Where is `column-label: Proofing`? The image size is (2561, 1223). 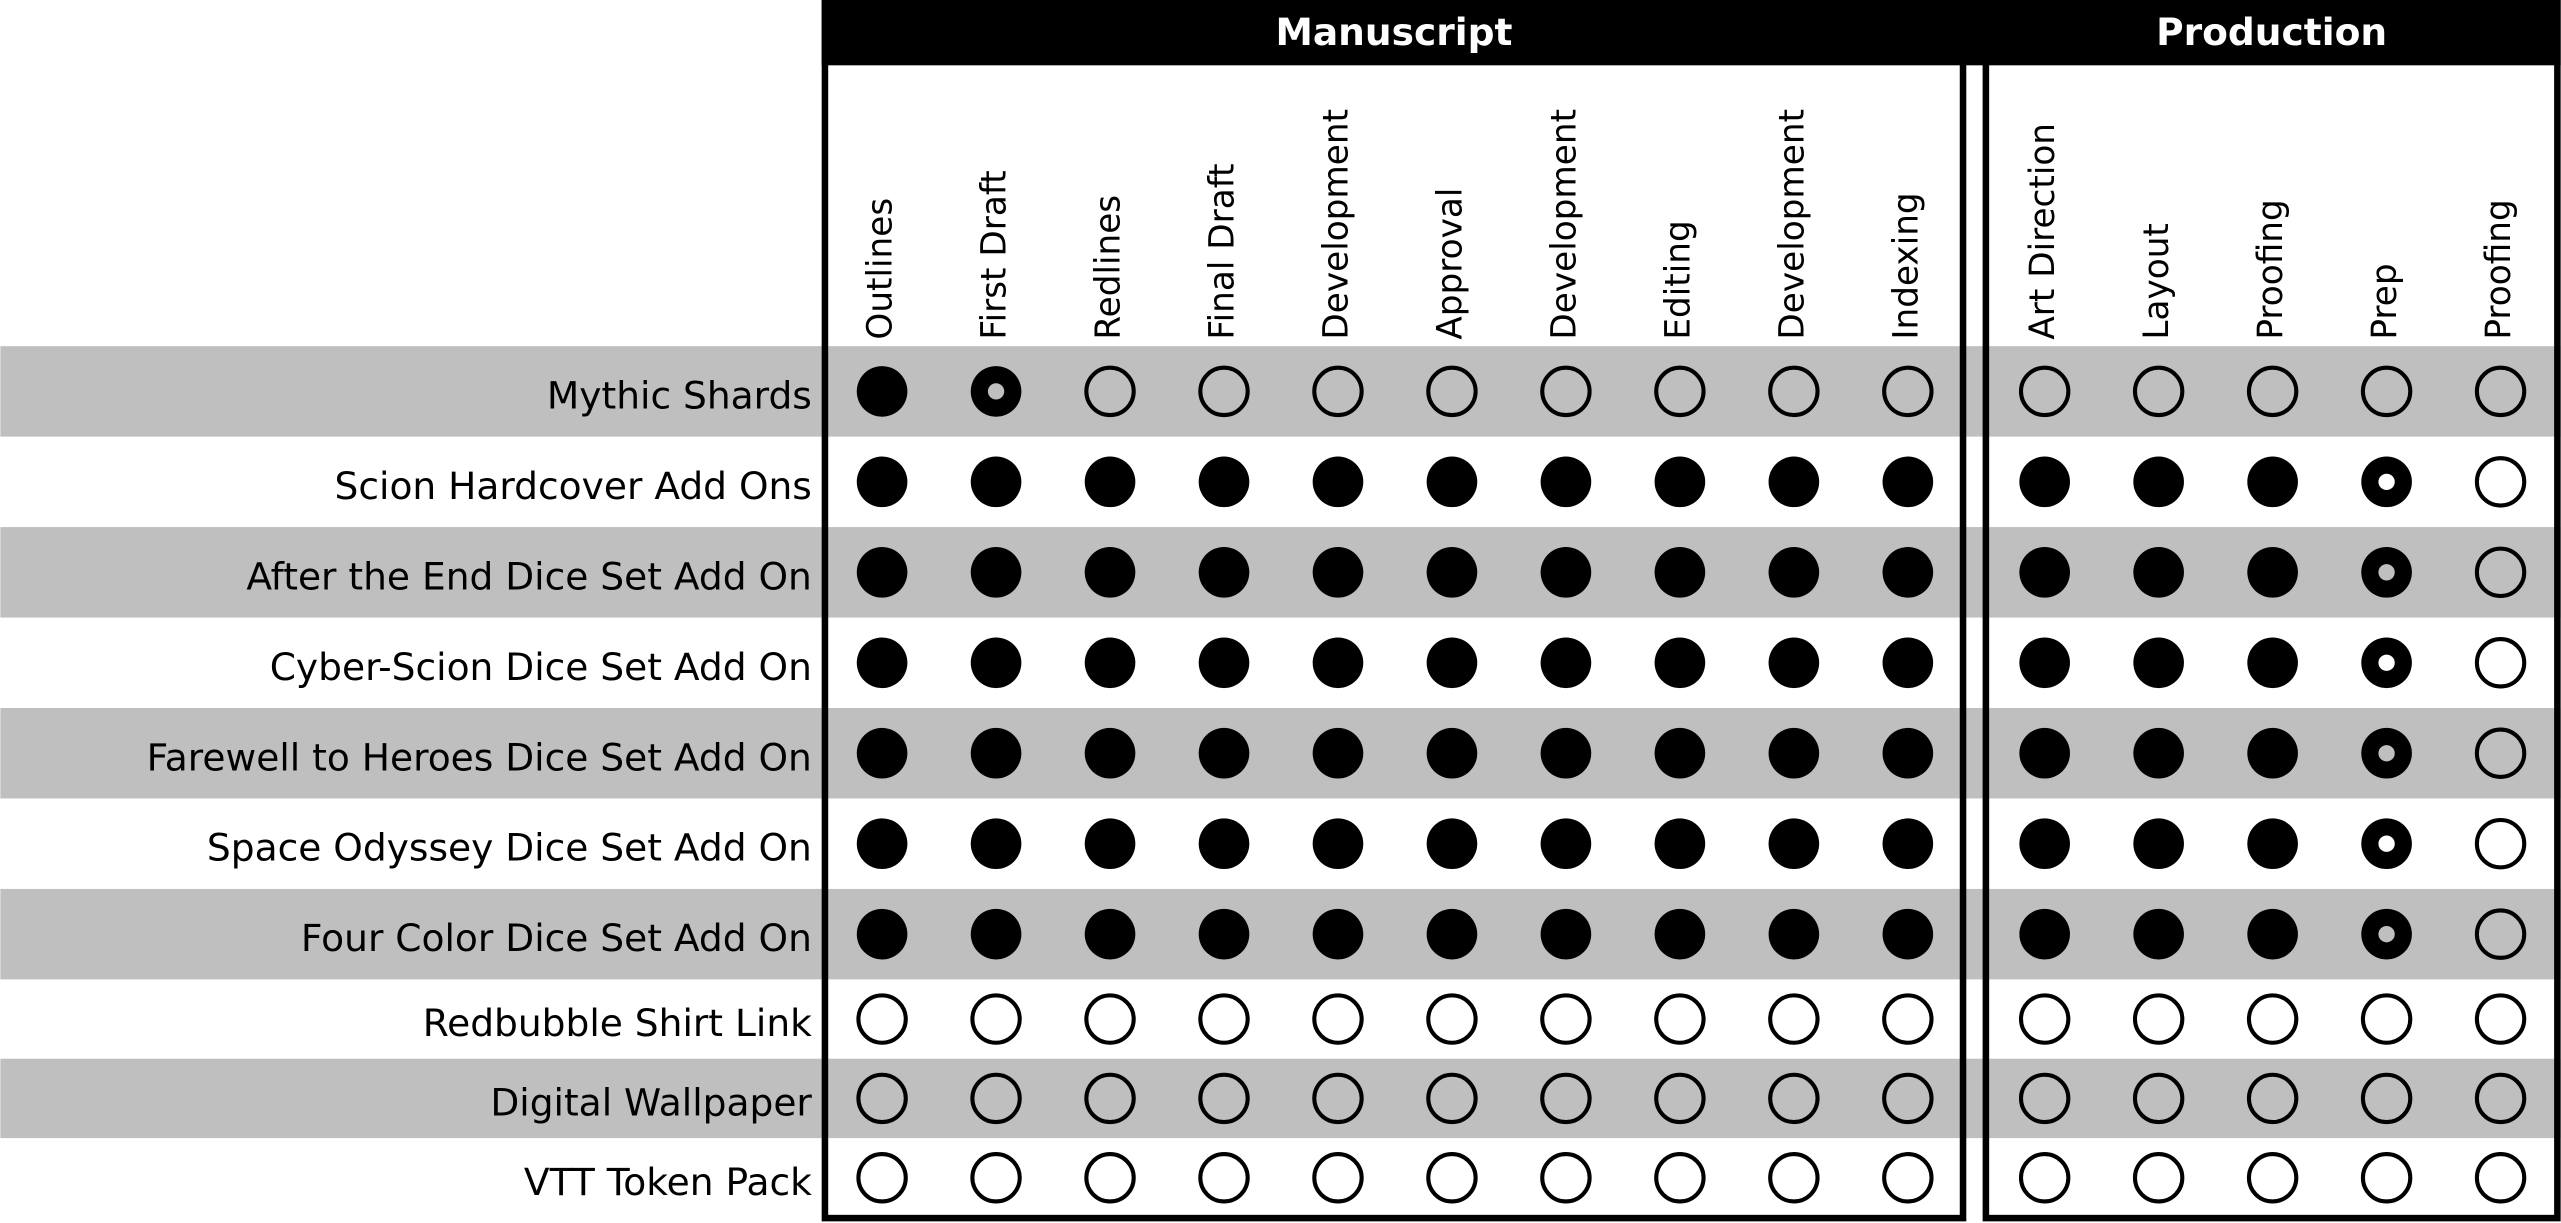
column-label: Proofing is located at coordinates (2499, 269).